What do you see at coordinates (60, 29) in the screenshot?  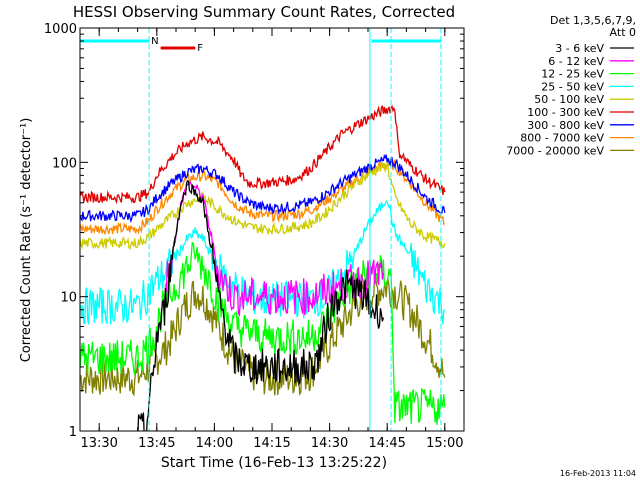 I see `y-tick-label: 1000` at bounding box center [60, 29].